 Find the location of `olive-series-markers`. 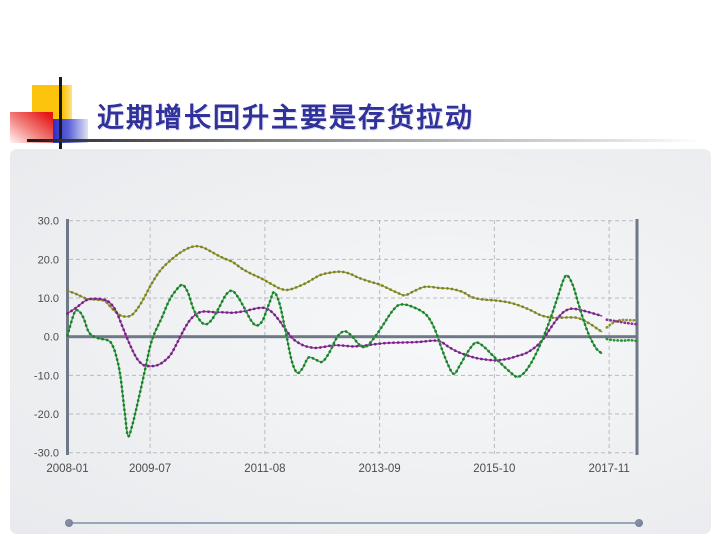

olive-series-markers is located at coordinates (335, 289).